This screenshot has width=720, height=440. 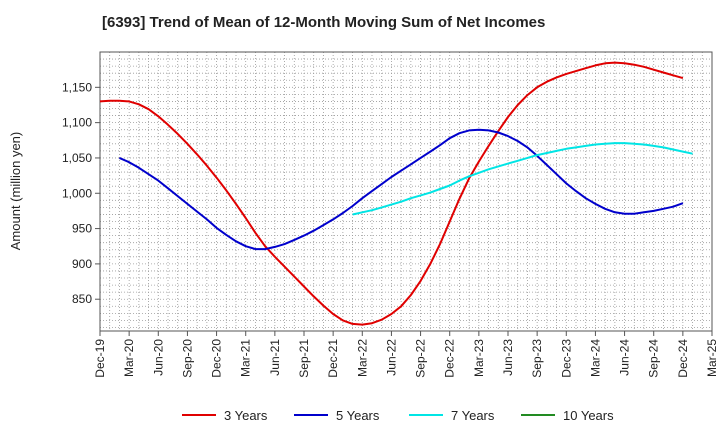 I want to click on x-tick-label: Mar-22, so click(x=362, y=358).